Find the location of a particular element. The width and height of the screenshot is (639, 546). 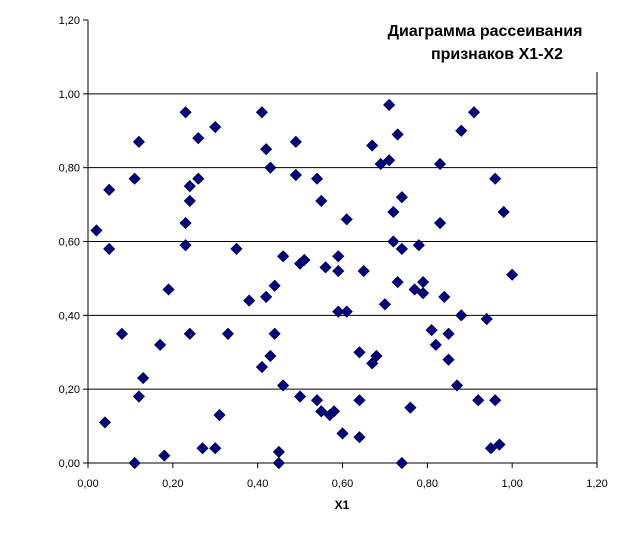

x-tick-label: 0,00 is located at coordinates (87, 484).